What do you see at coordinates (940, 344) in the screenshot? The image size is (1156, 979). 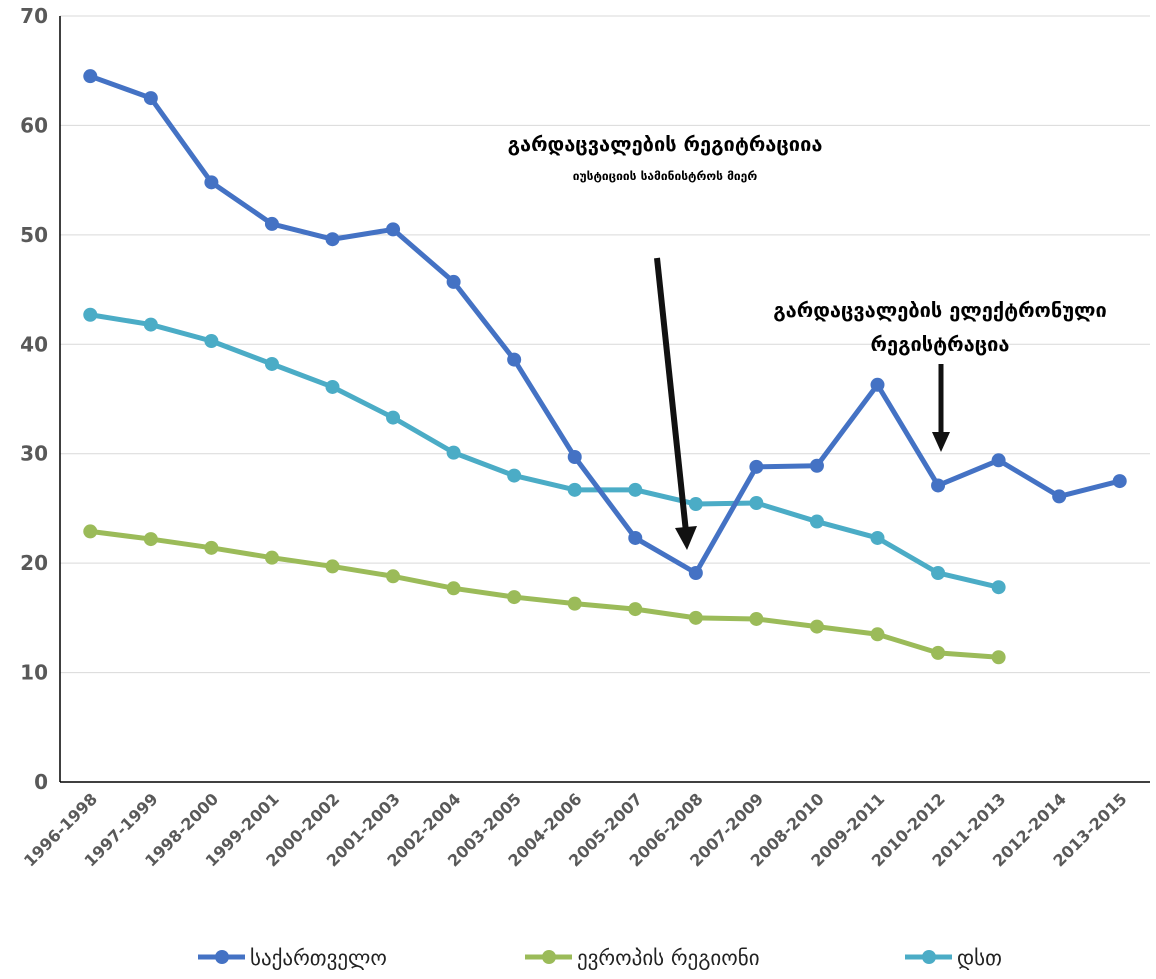 I see `annotation-2-title-line2: რეგისტრაცია` at bounding box center [940, 344].